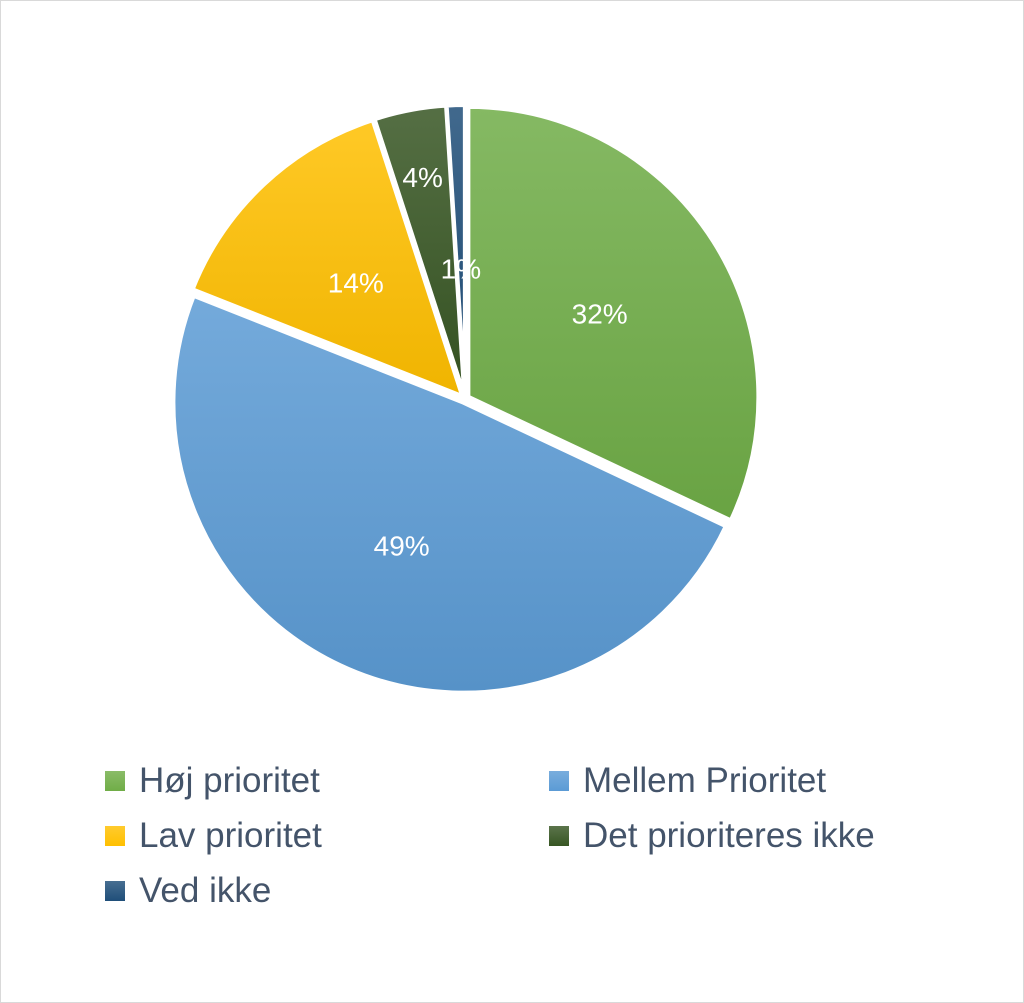  I want to click on legend-label: Mellem Prioritet, so click(705, 780).